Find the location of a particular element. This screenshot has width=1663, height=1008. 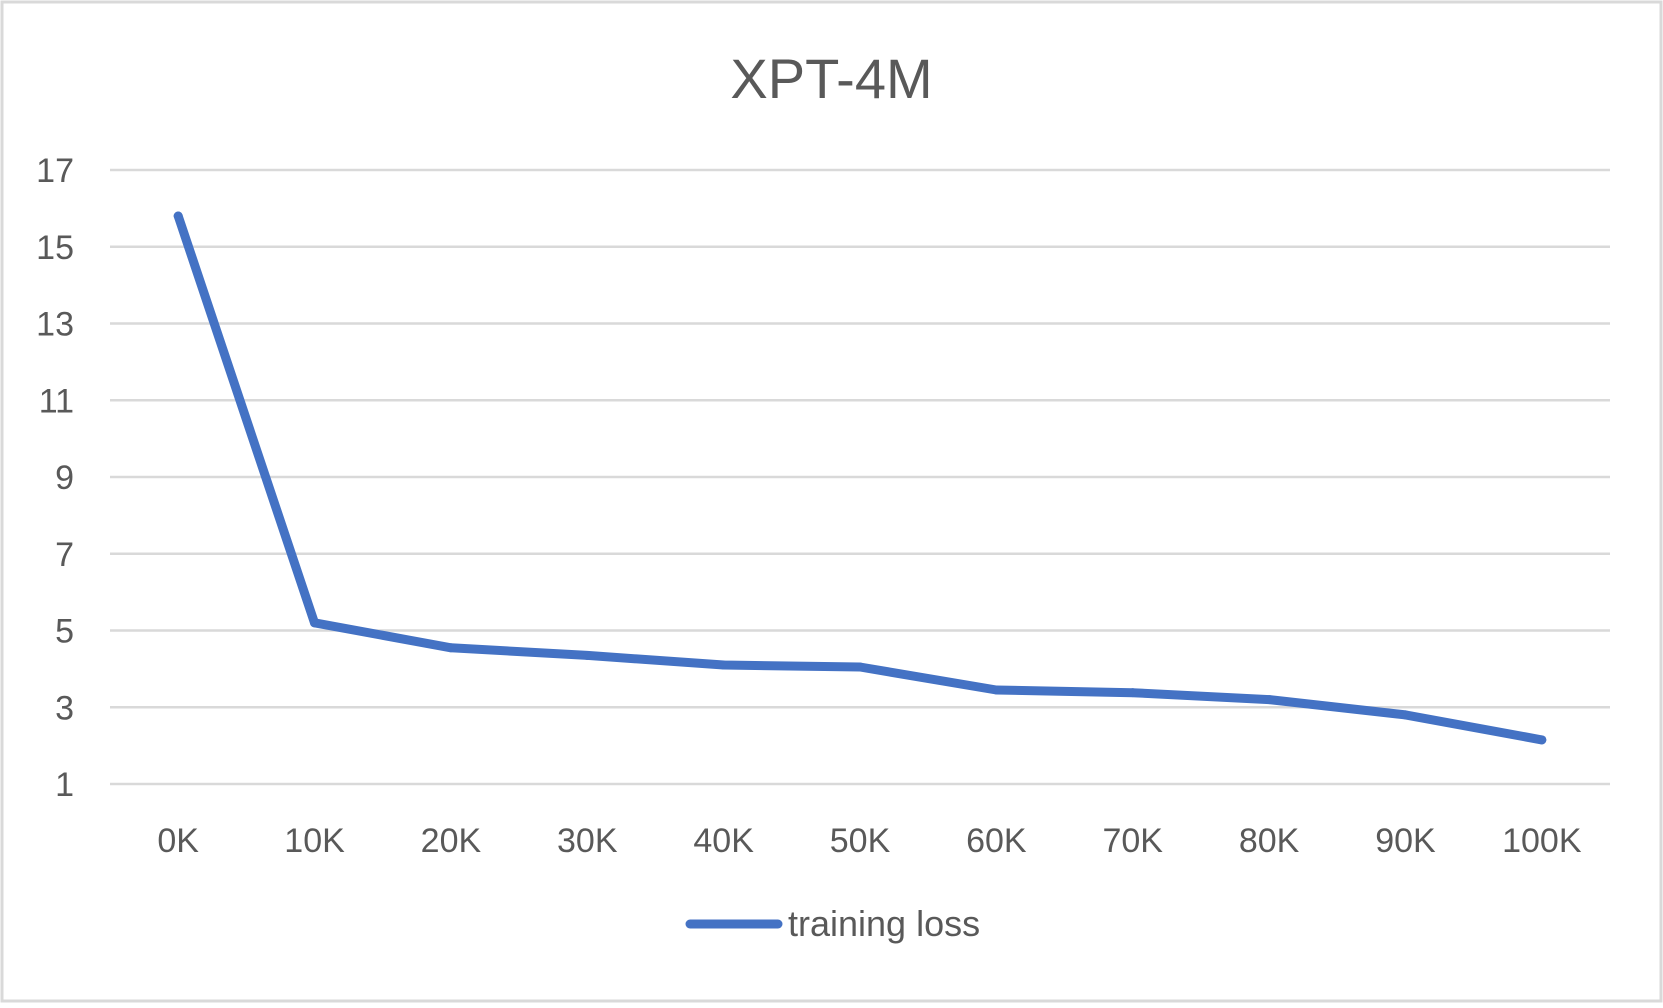

y-tick-label: 9 is located at coordinates (64, 478).